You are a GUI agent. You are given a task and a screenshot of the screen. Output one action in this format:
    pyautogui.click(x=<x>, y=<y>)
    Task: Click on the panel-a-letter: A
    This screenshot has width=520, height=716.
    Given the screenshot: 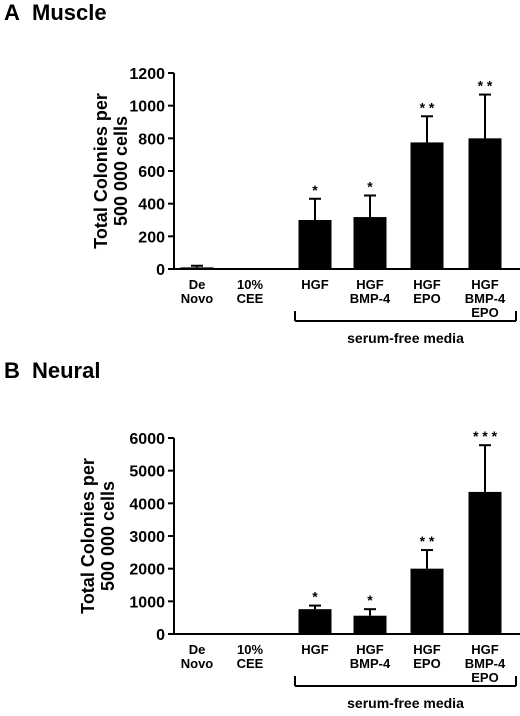 What is the action you would take?
    pyautogui.click(x=12, y=12)
    